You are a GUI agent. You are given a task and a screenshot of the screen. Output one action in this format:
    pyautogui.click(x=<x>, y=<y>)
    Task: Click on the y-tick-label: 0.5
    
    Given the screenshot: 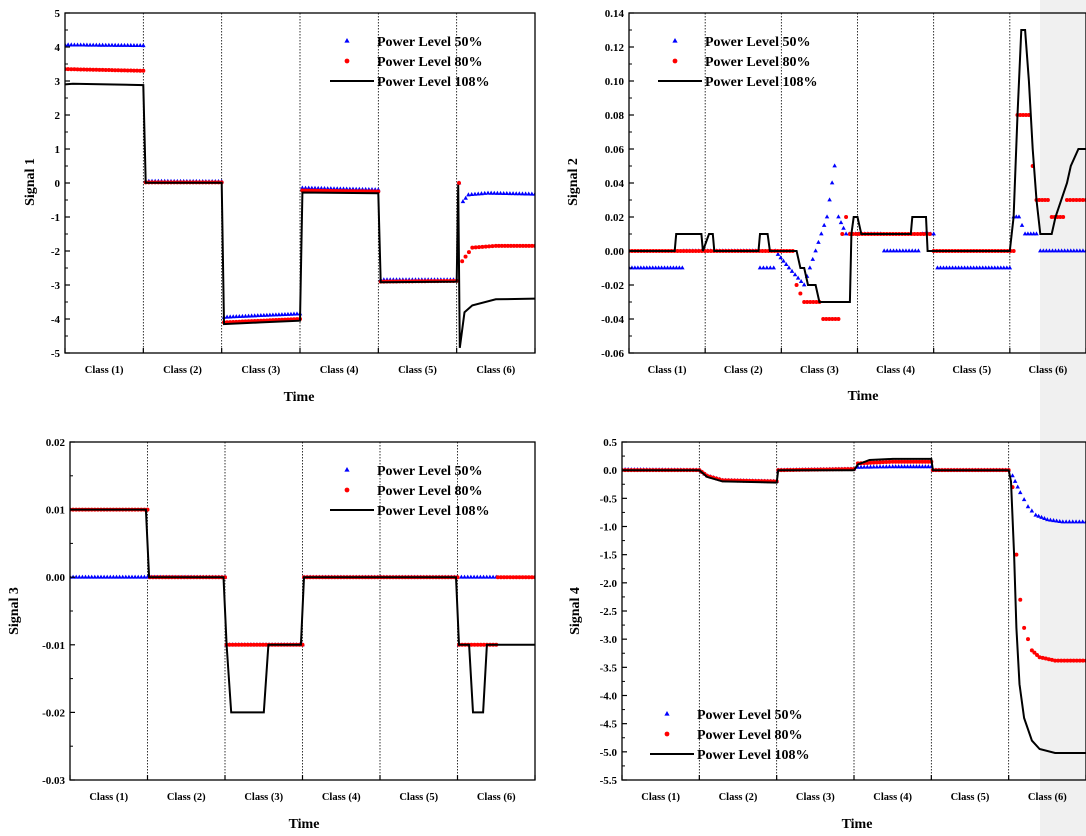 What is the action you would take?
    pyautogui.click(x=610, y=443)
    